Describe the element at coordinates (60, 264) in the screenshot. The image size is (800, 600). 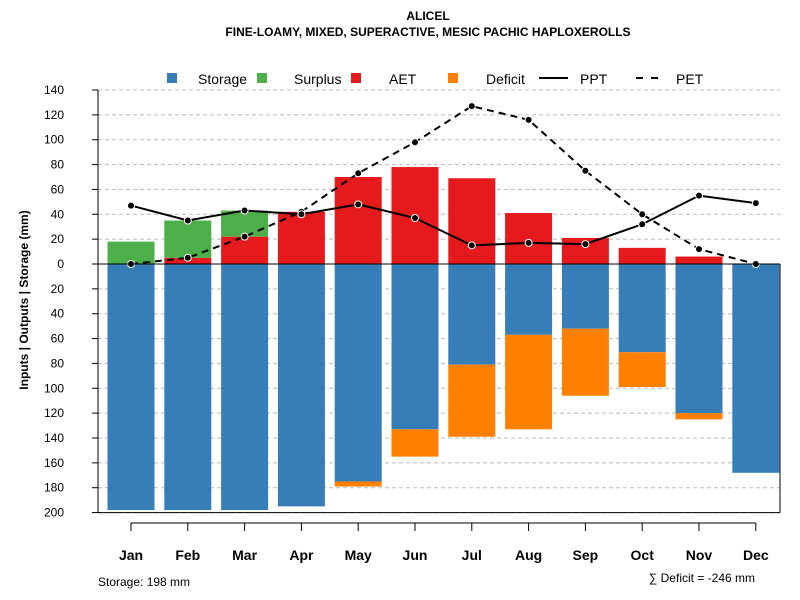
I see `y-tick-label: 0` at that location.